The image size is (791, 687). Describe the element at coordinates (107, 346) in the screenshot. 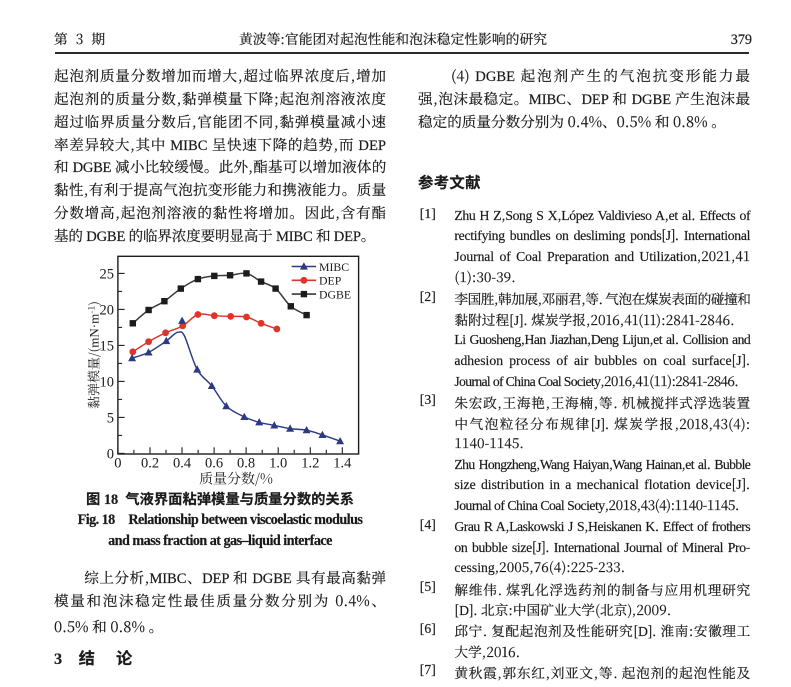

I see `svg-text: 15` at that location.